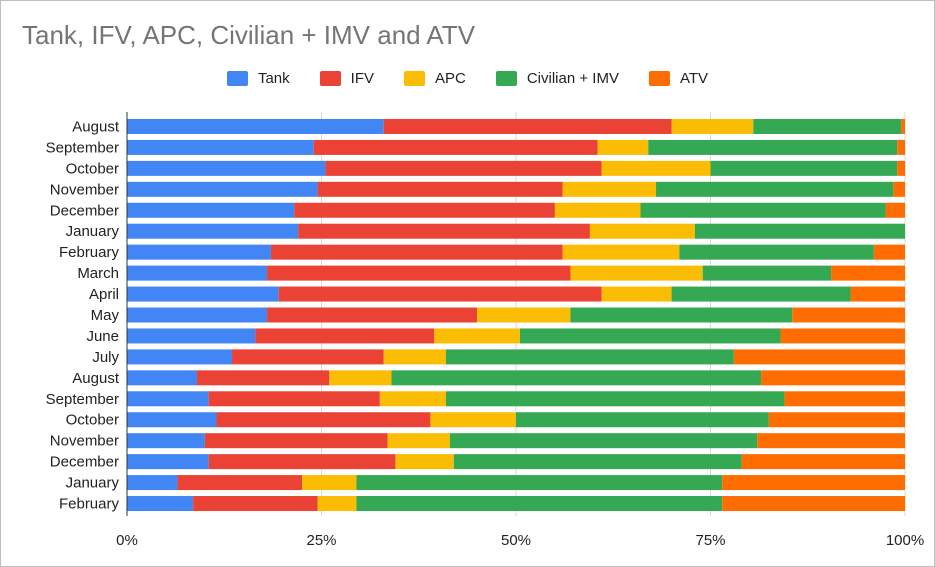 Image resolution: width=935 pixels, height=567 pixels. What do you see at coordinates (450, 78) in the screenshot?
I see `legend-label: APC` at bounding box center [450, 78].